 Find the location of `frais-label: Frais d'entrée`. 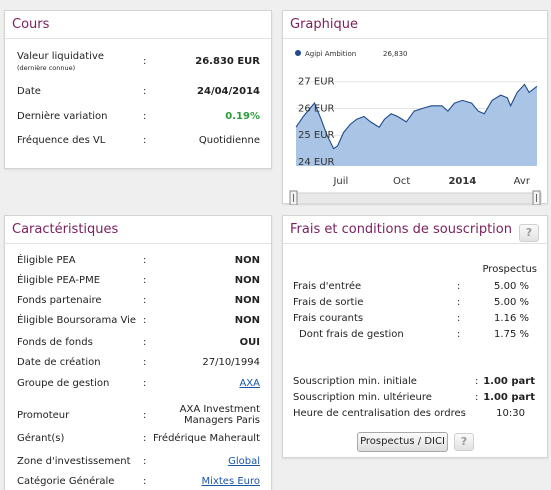

frais-label: Frais d'entrée is located at coordinates (327, 286).